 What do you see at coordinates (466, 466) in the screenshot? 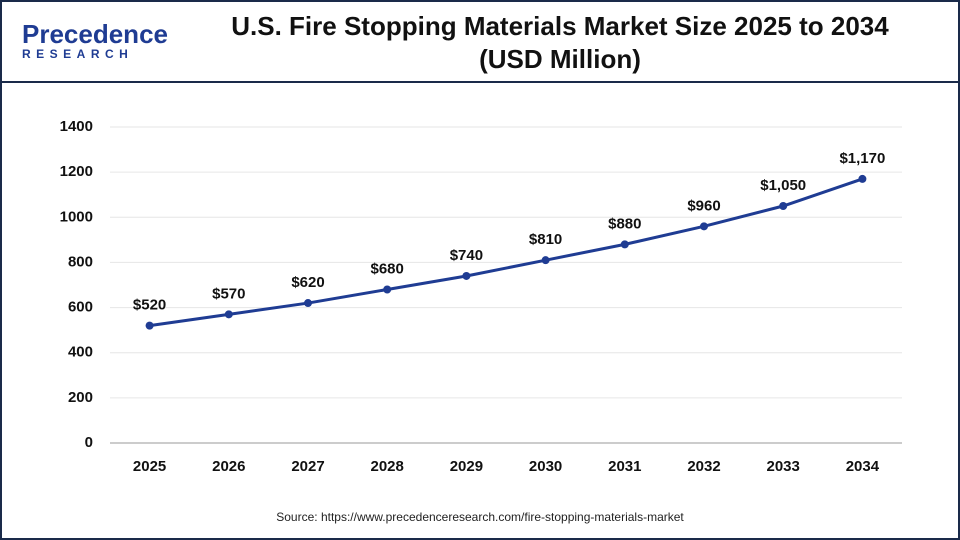
I see `x-tick-label: 2029` at bounding box center [466, 466].